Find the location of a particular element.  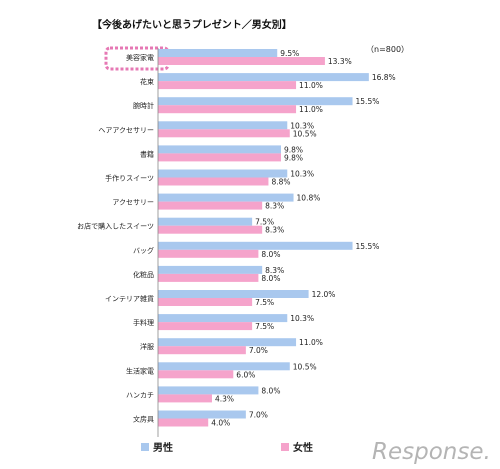

category-label: 書籍 is located at coordinates (147, 153).